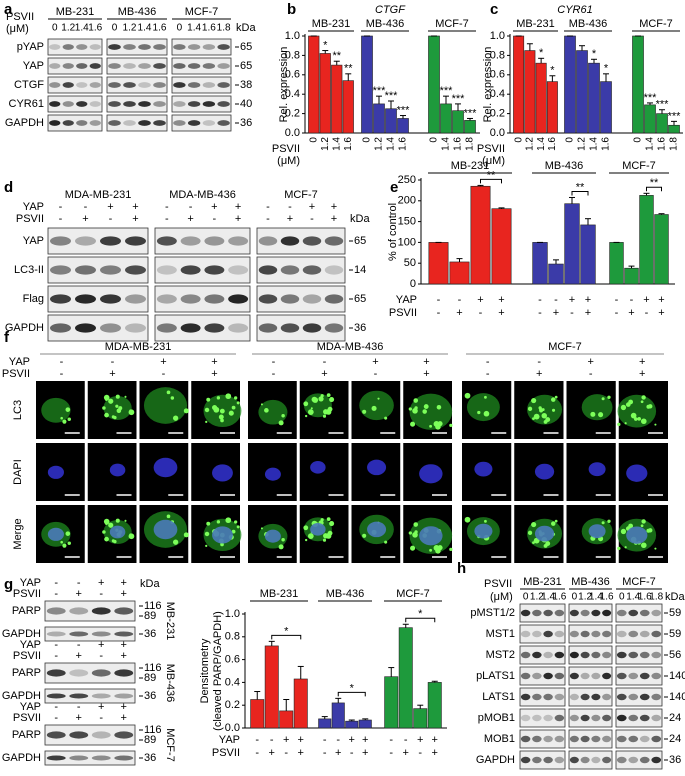 The width and height of the screenshot is (685, 776). What do you see at coordinates (677, 697) in the screenshot?
I see `kda-label: 140` at bounding box center [677, 697].